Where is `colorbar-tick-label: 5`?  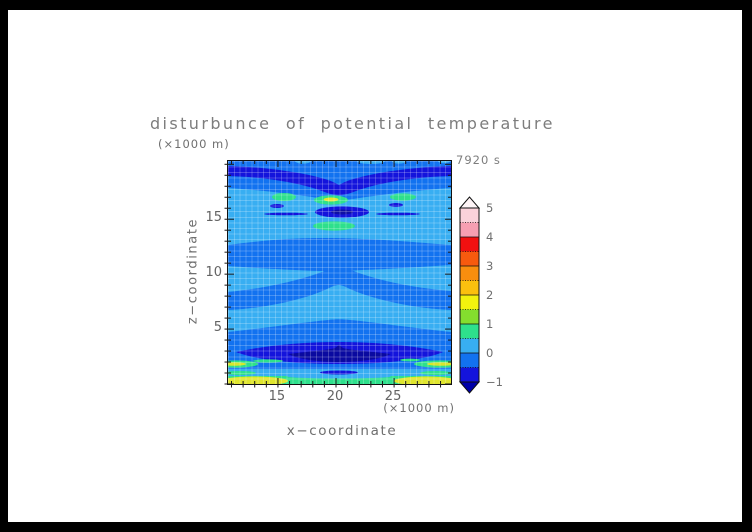
colorbar-tick-label: 5 is located at coordinates (489, 208).